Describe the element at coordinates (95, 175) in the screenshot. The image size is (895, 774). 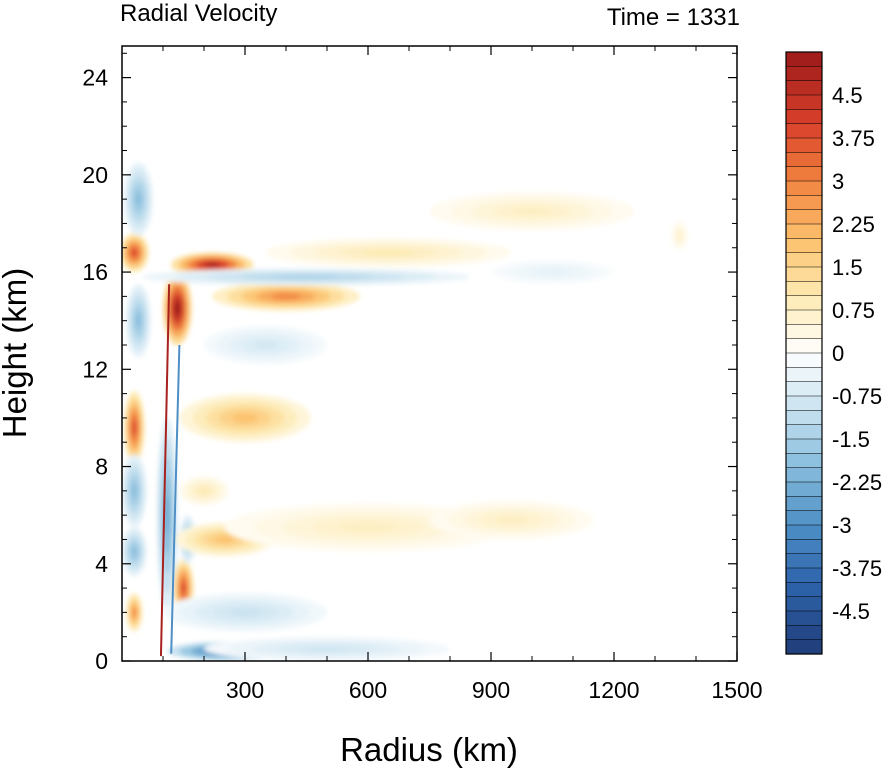
I see `y-tick-label: 20` at that location.